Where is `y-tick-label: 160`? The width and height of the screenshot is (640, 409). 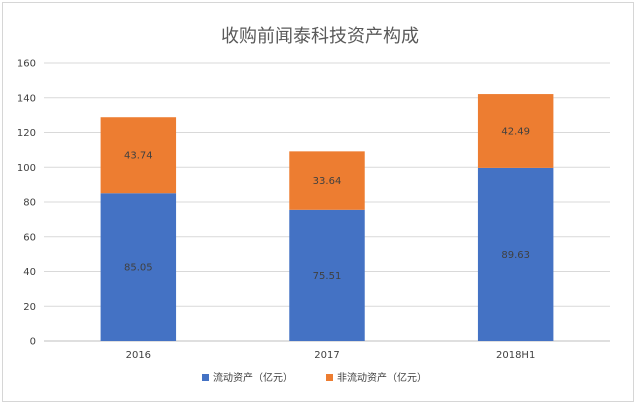 y-tick-label: 160 is located at coordinates (26, 64).